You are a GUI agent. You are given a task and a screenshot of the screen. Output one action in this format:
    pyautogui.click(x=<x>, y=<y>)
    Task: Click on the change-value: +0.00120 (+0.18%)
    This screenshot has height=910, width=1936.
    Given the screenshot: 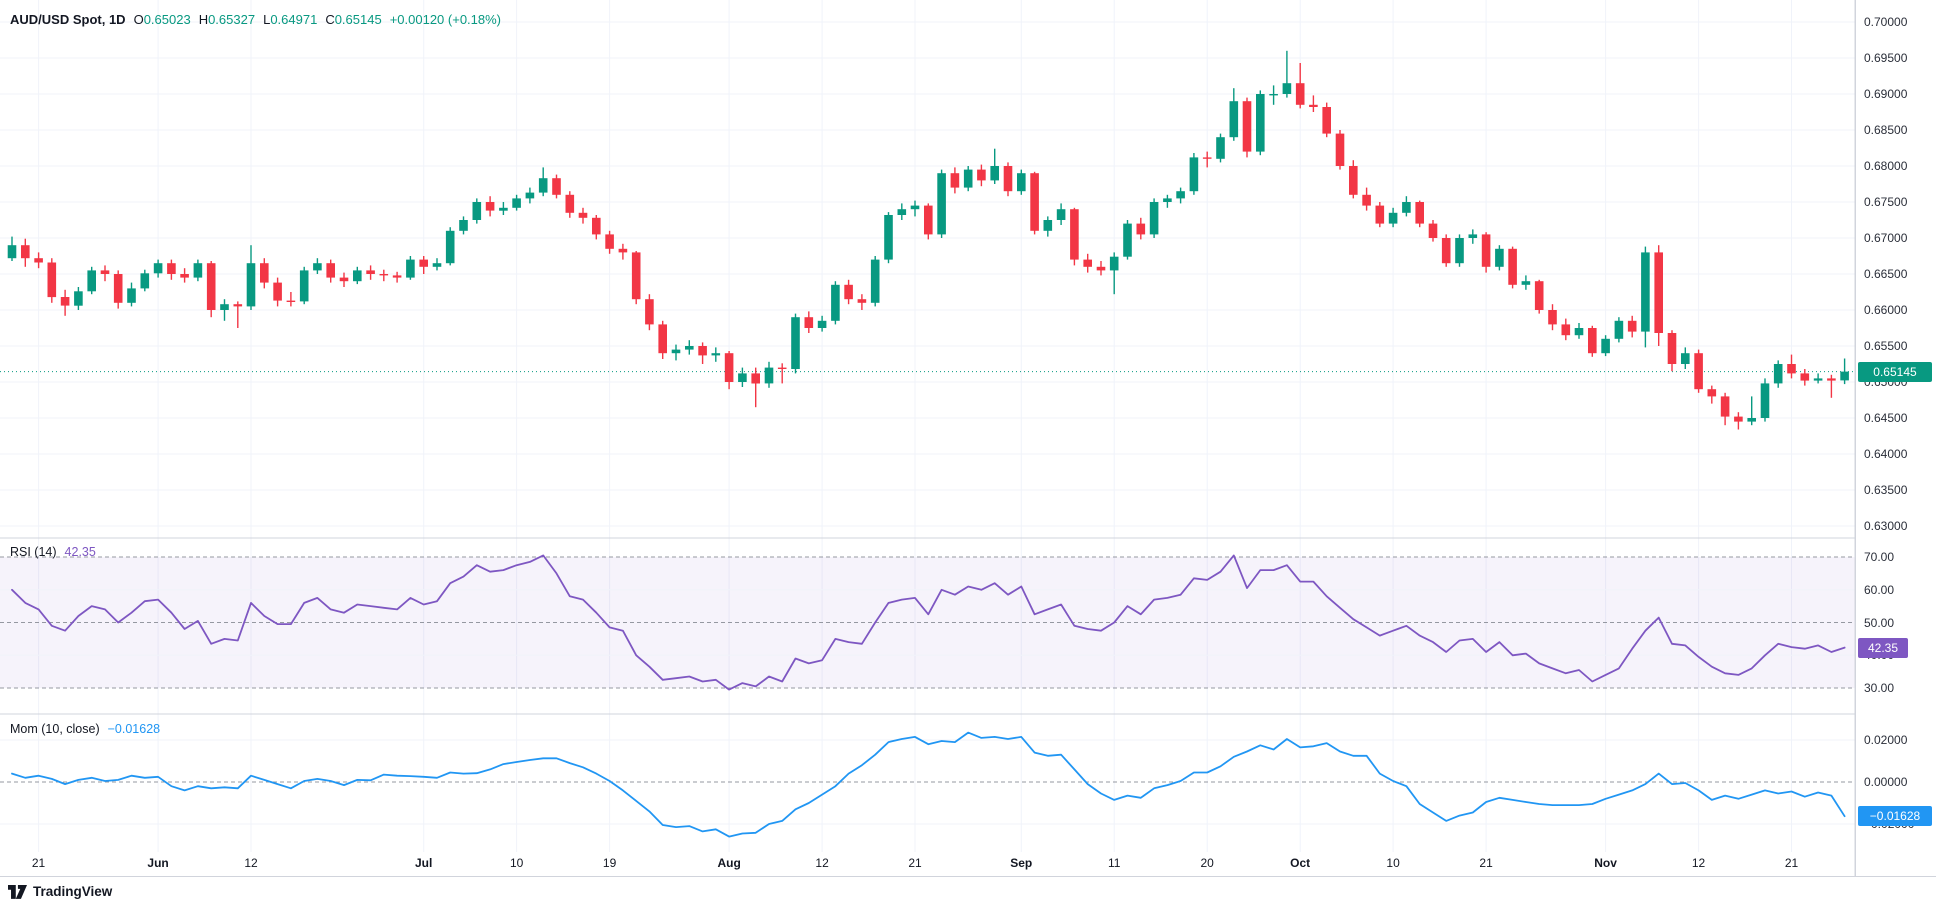 What is the action you would take?
    pyautogui.click(x=445, y=19)
    